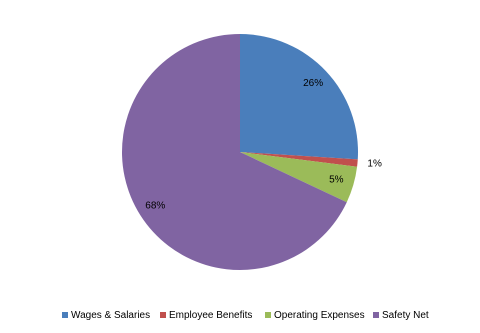  I want to click on legend-label: Wages & Salaries, so click(110, 315).